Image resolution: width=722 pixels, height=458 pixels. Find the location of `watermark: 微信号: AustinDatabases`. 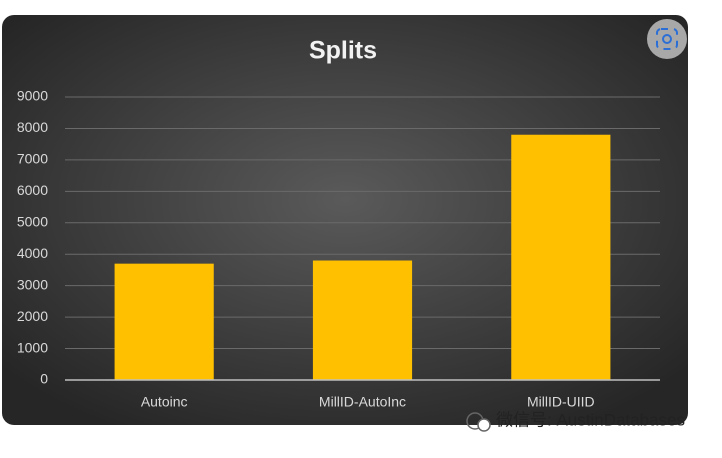

watermark: 微信号: AustinDatabases is located at coordinates (575, 421).